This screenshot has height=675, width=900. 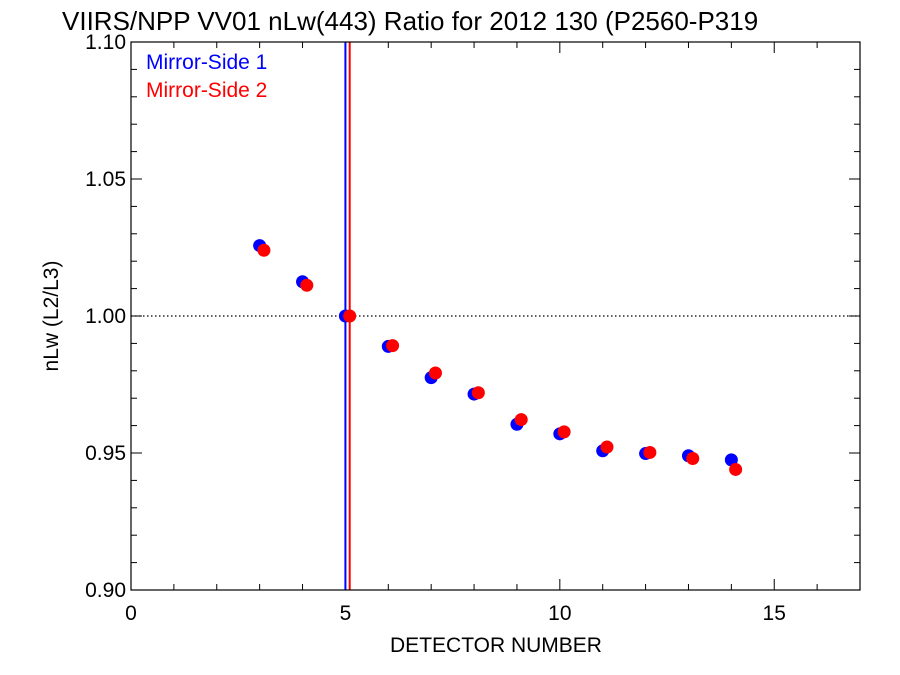 I want to click on legend-label-mirror-side-2: Mirror-Side 2, so click(x=206, y=90).